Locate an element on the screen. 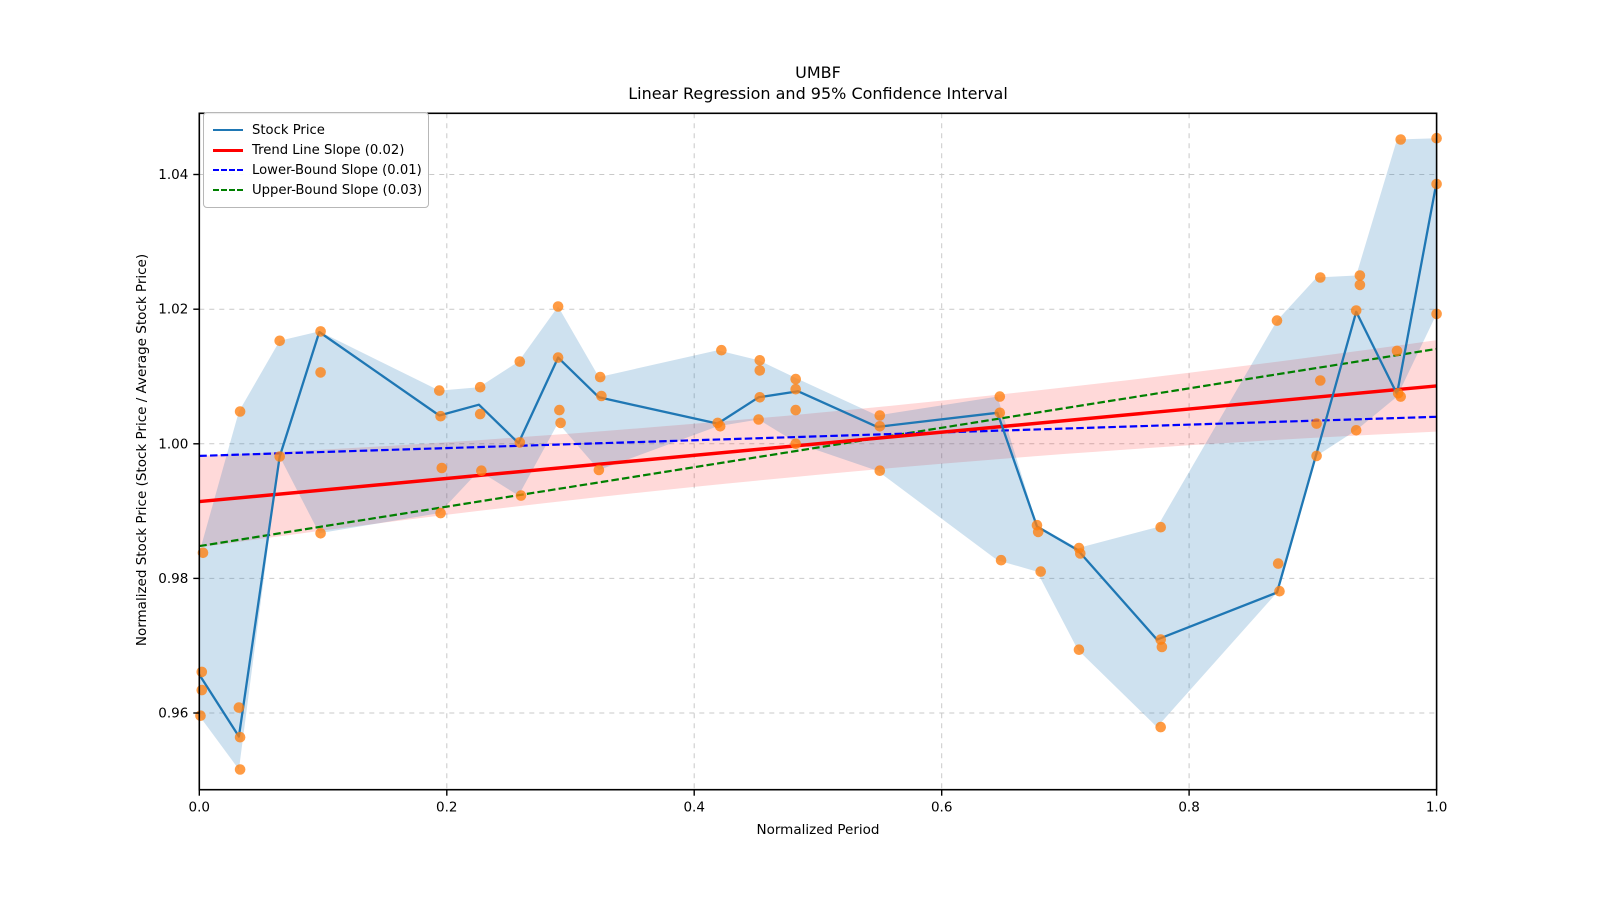  legend-label: Stock Price is located at coordinates (288, 130).